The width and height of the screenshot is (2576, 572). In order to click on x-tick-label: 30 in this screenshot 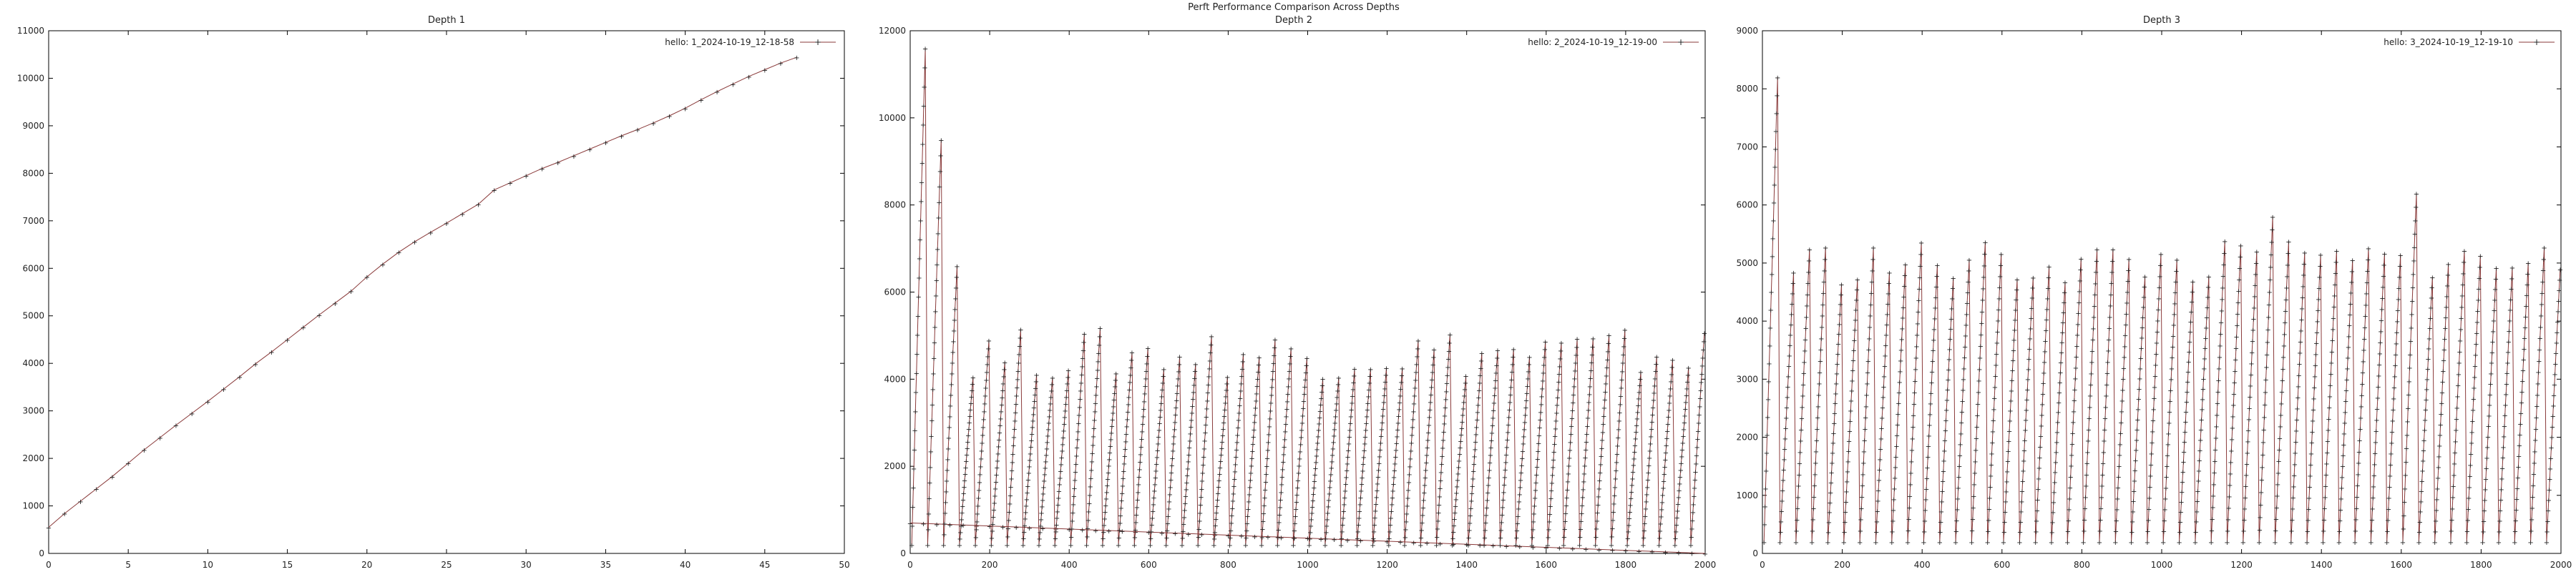, I will do `click(526, 565)`.